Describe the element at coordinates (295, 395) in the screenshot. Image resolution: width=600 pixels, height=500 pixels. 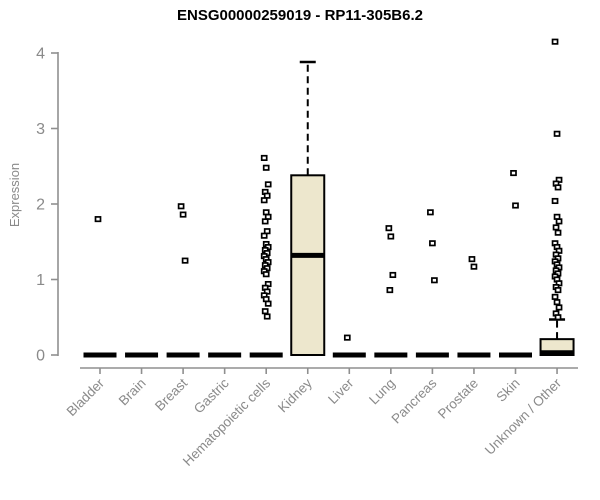
I see `x-tick-label-kidney: Kidney` at that location.